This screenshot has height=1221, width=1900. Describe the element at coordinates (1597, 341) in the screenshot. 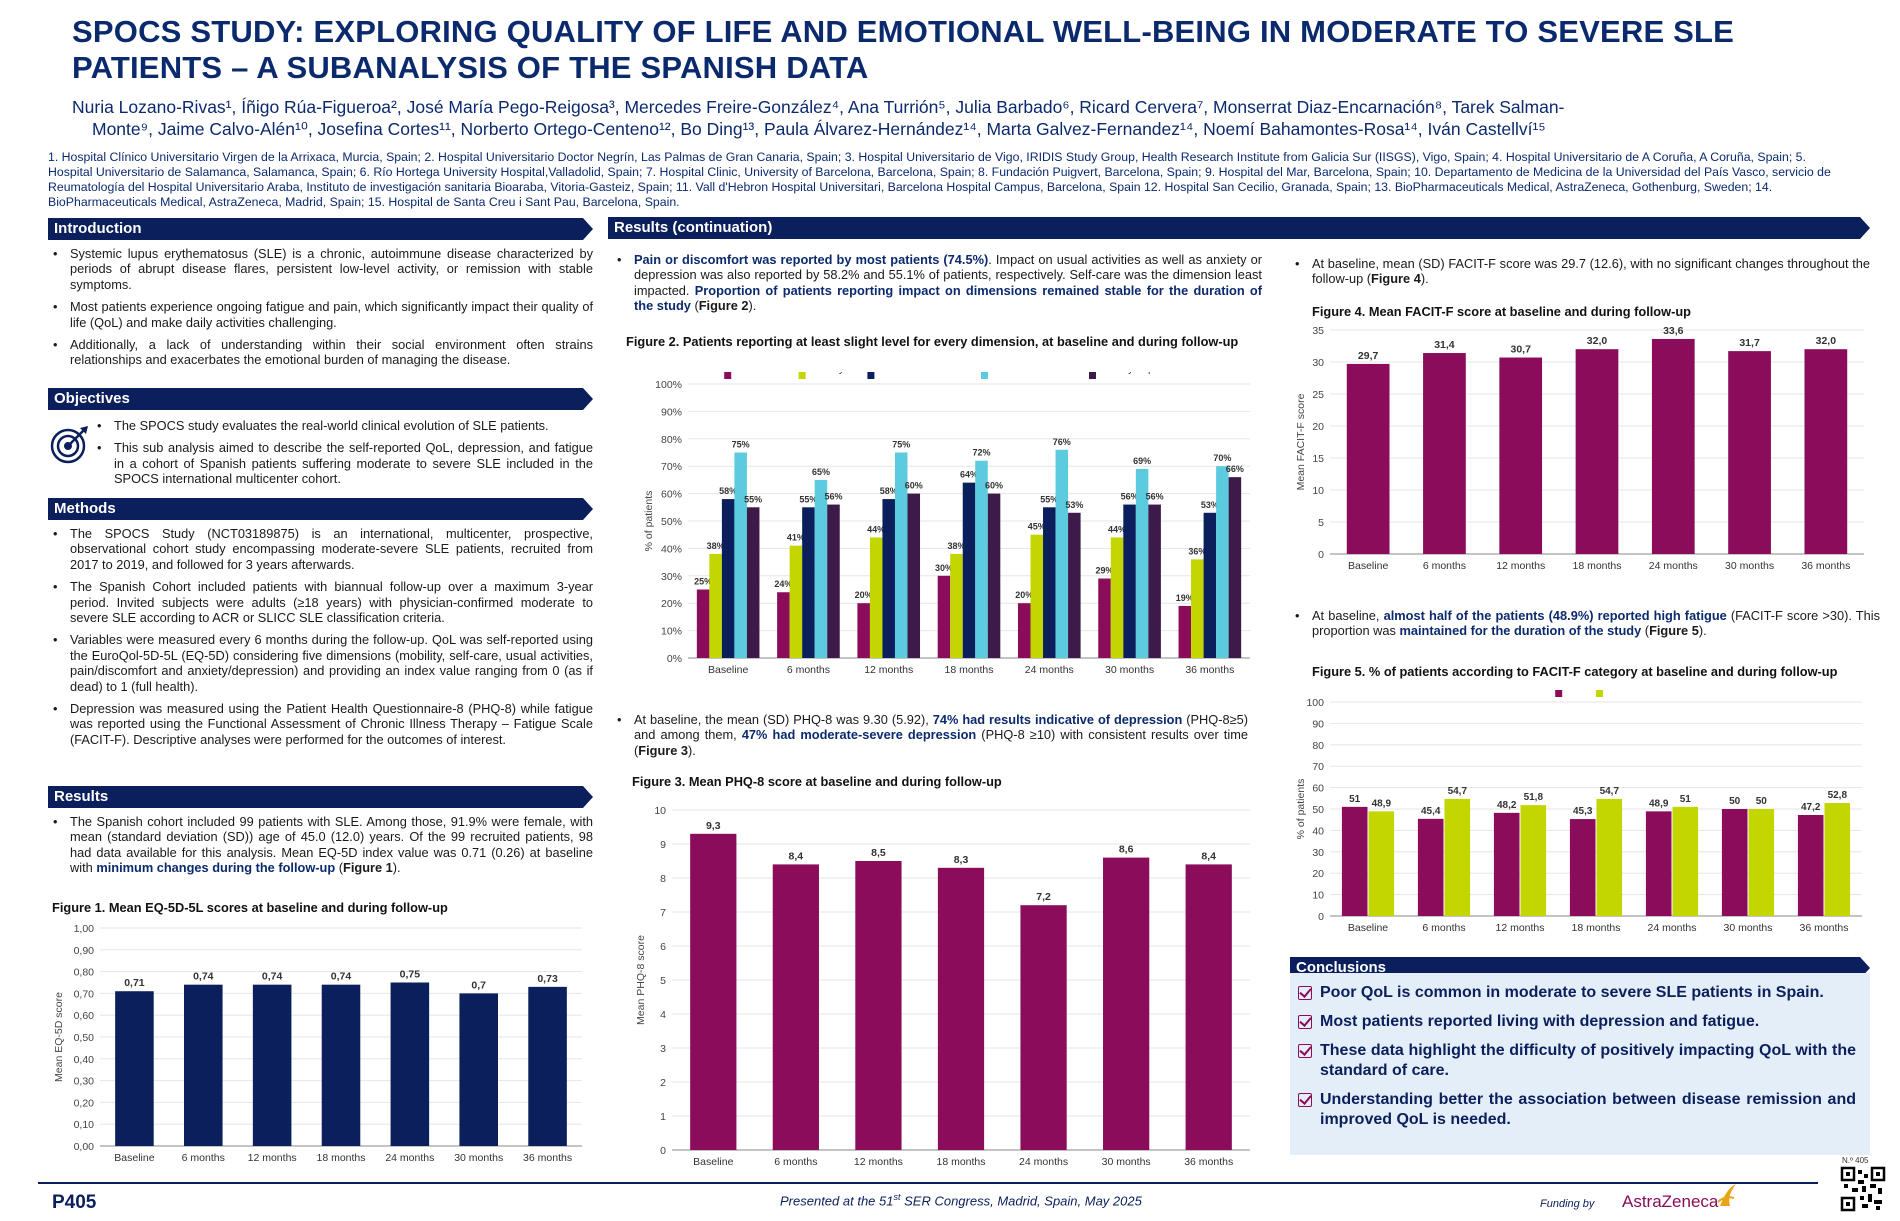

I see `data-label: 32,0` at that location.